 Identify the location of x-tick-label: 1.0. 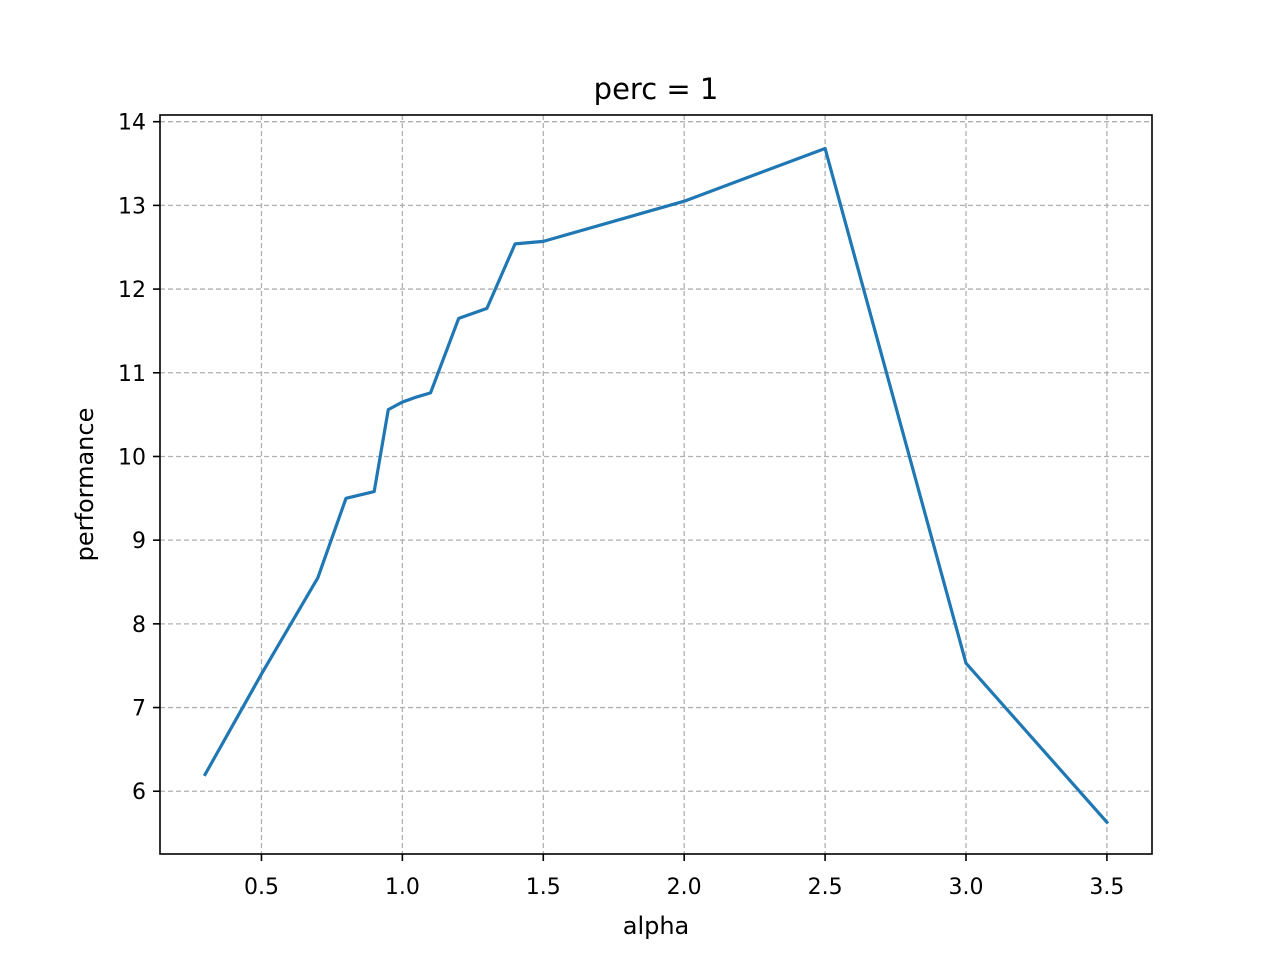
(402, 887).